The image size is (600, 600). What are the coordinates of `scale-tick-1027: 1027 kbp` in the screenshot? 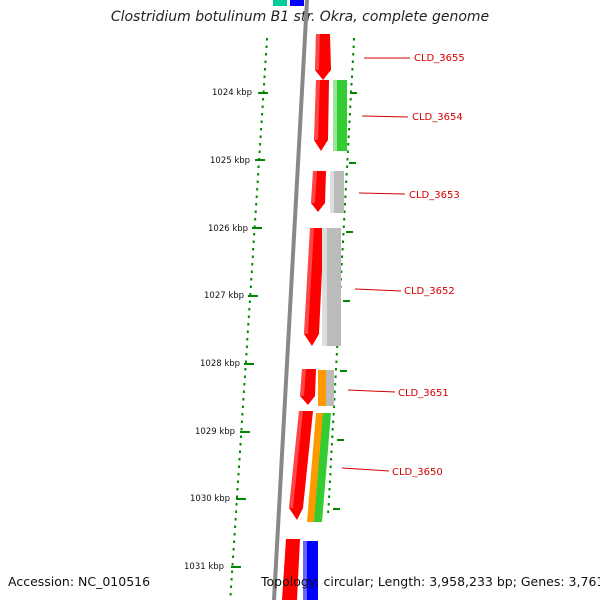 It's located at (231, 296).